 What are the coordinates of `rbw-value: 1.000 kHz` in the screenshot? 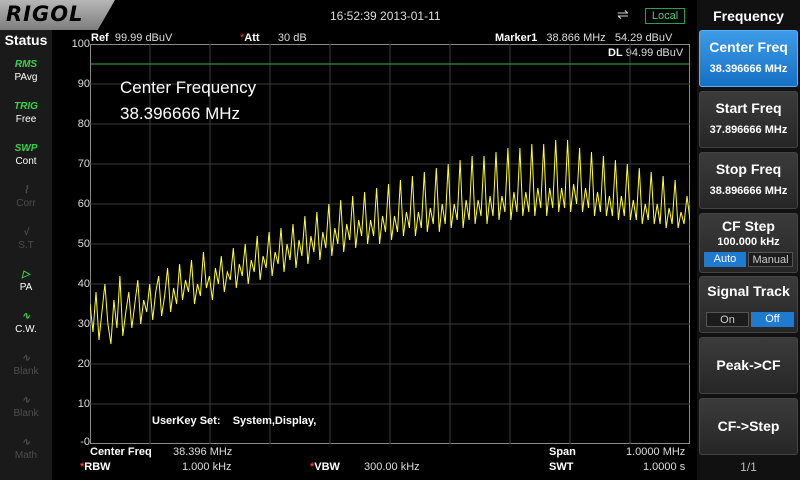 It's located at (207, 467).